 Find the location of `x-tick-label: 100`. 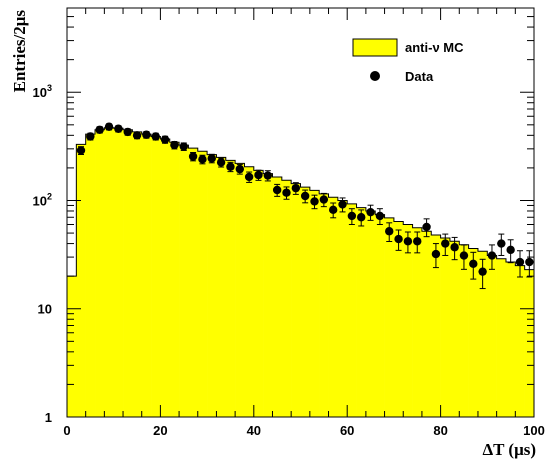

x-tick-label: 100 is located at coordinates (534, 430).